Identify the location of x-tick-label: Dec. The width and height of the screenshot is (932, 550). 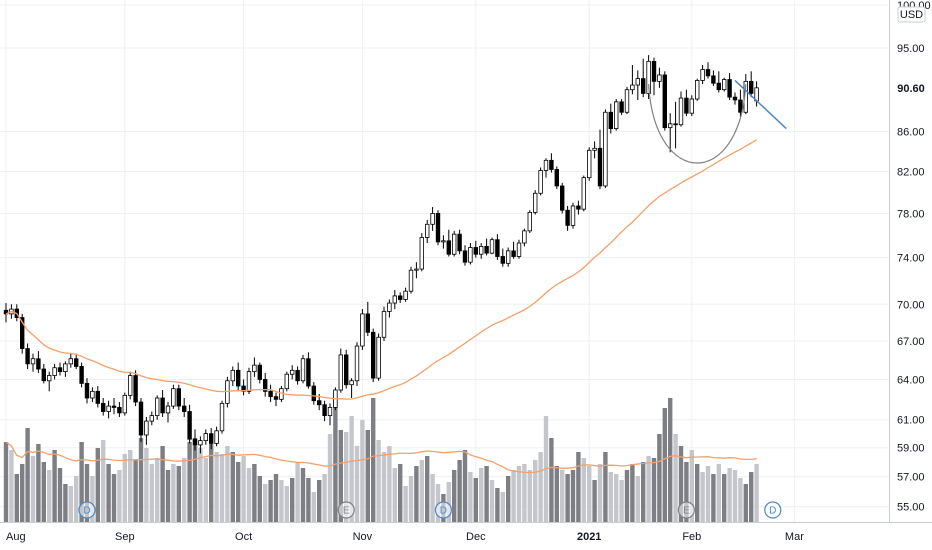
(476, 537).